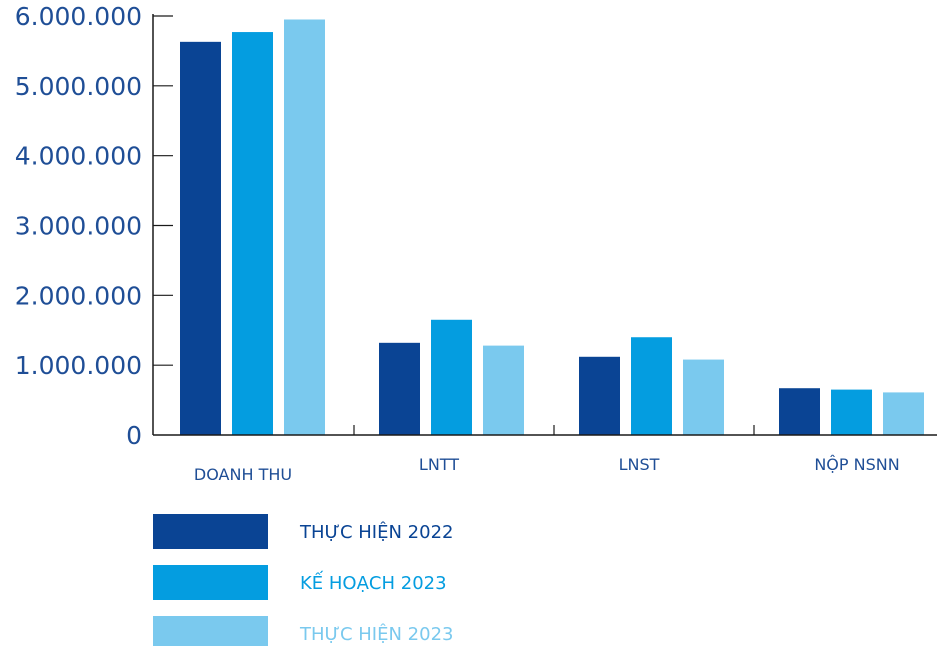 The image size is (937, 646). What do you see at coordinates (134, 435) in the screenshot?
I see `y-tick-label: 0` at bounding box center [134, 435].